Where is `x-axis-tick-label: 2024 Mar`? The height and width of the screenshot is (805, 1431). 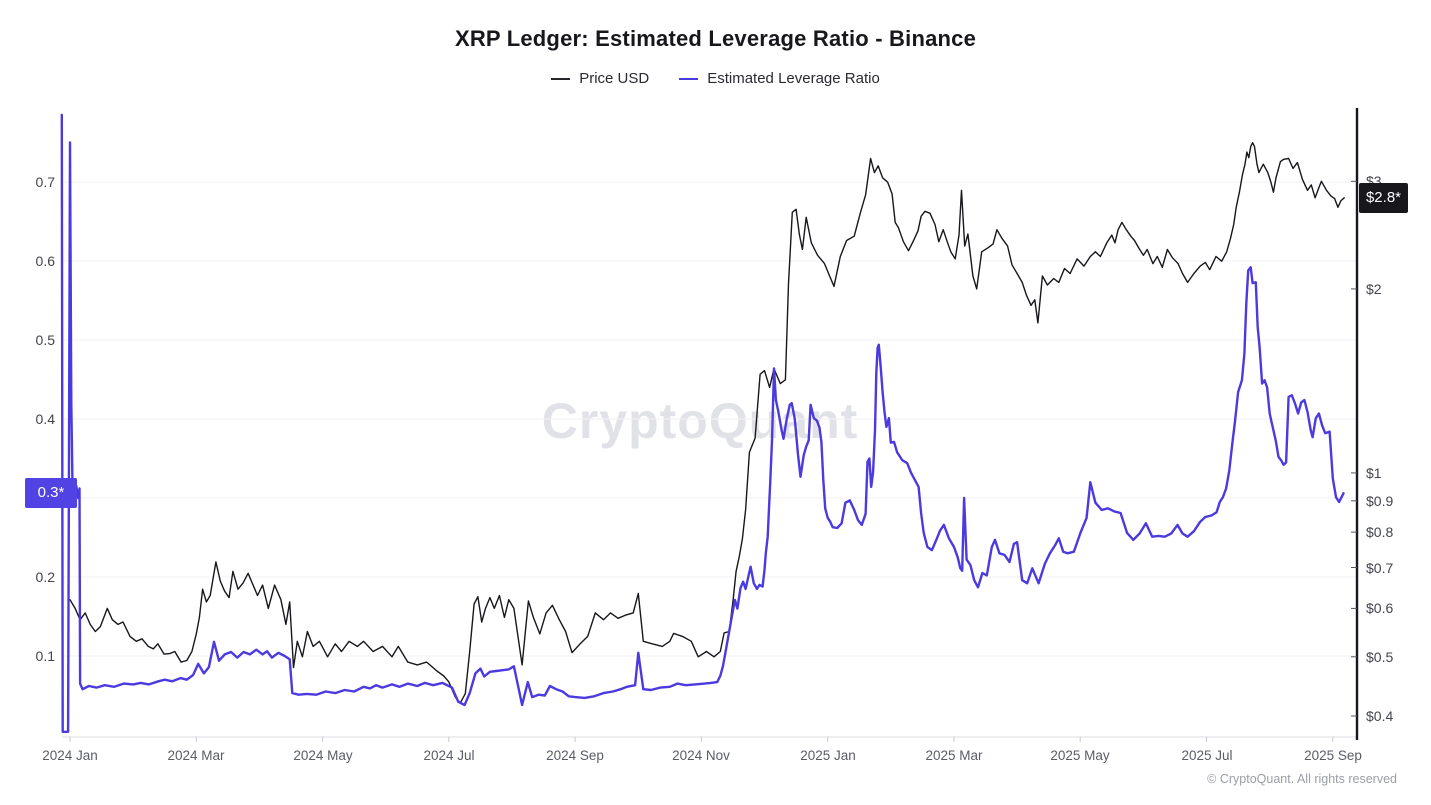
x-axis-tick-label: 2024 Mar is located at coordinates (196, 755).